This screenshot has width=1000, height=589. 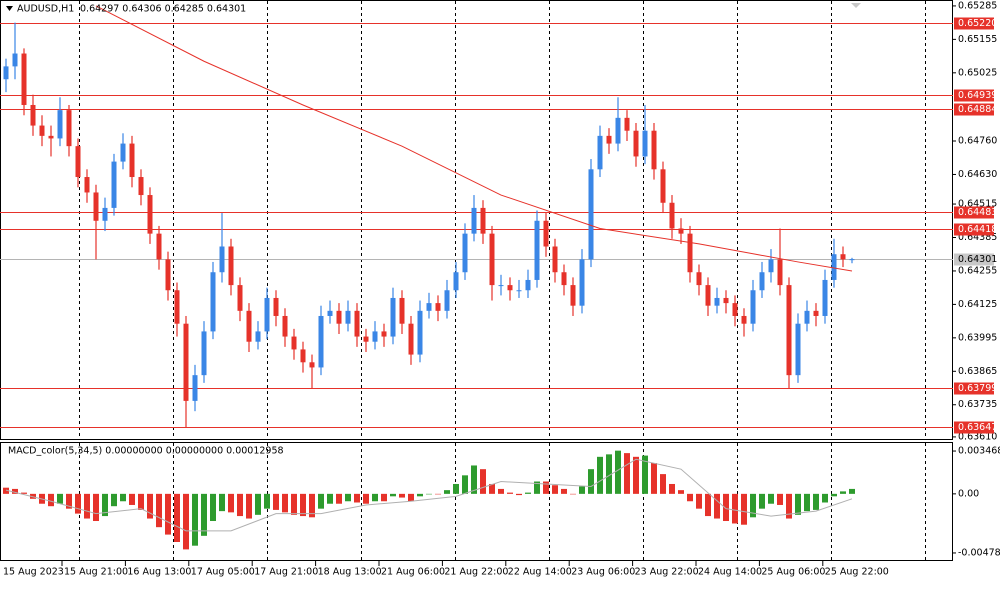 What do you see at coordinates (977, 427) in the screenshot?
I see `level-label: 0.63647` at bounding box center [977, 427].